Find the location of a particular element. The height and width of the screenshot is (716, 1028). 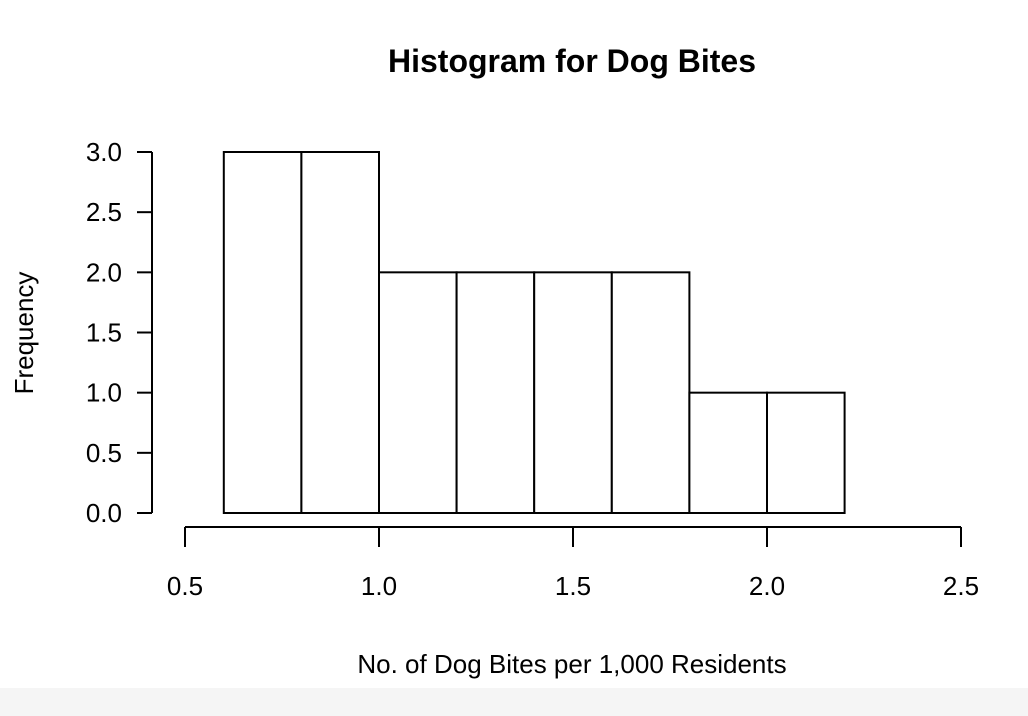

chart-title: Histogram for Dog Bites is located at coordinates (572, 61).